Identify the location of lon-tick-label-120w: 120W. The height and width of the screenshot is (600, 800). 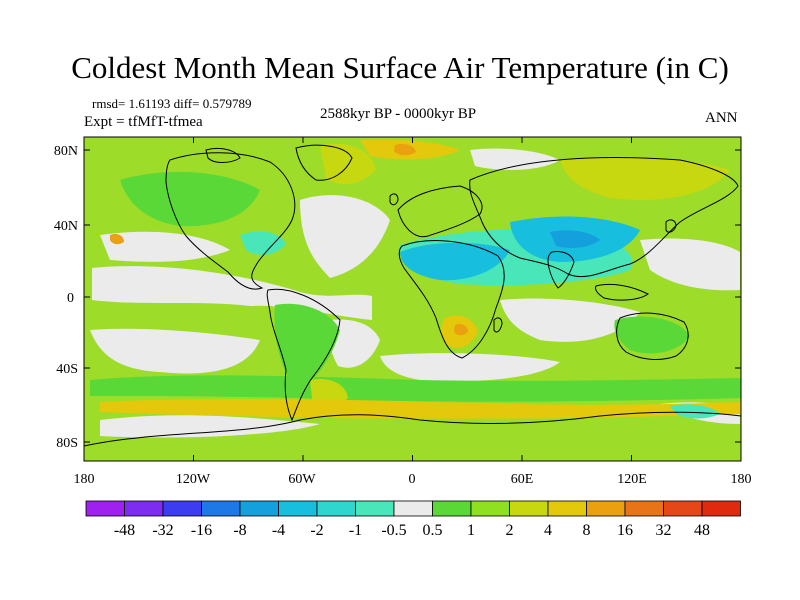
(193, 479).